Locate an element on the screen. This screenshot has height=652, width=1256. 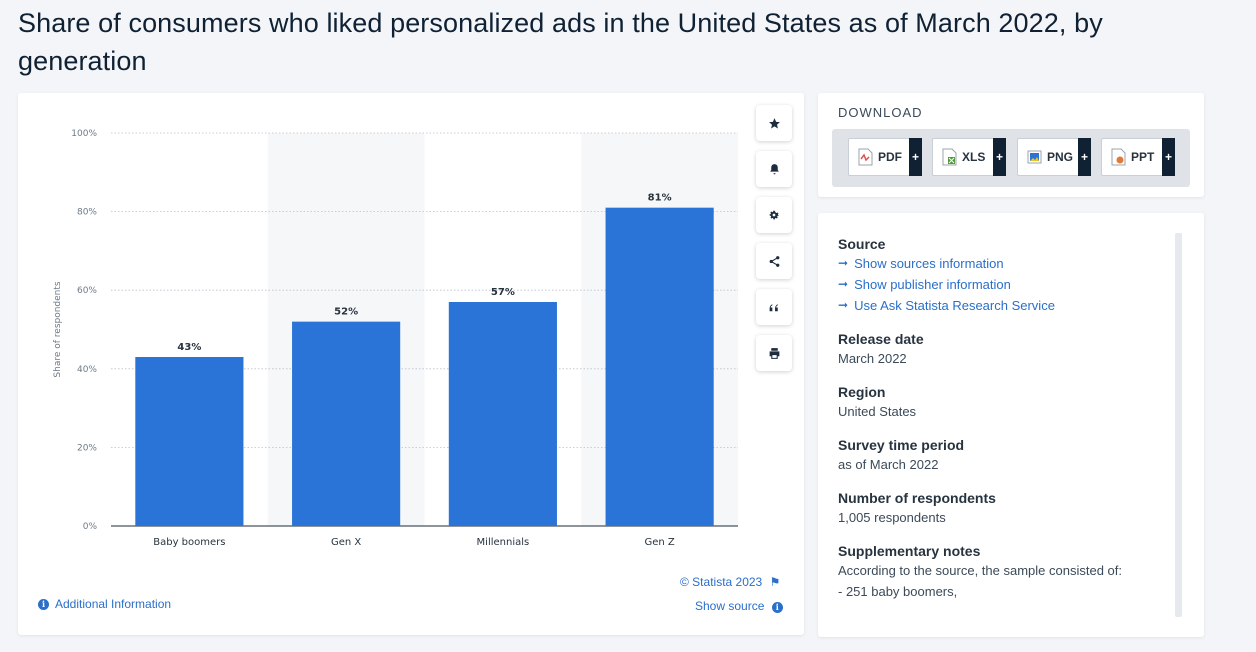
release-date-heading: Release date is located at coordinates (881, 339).